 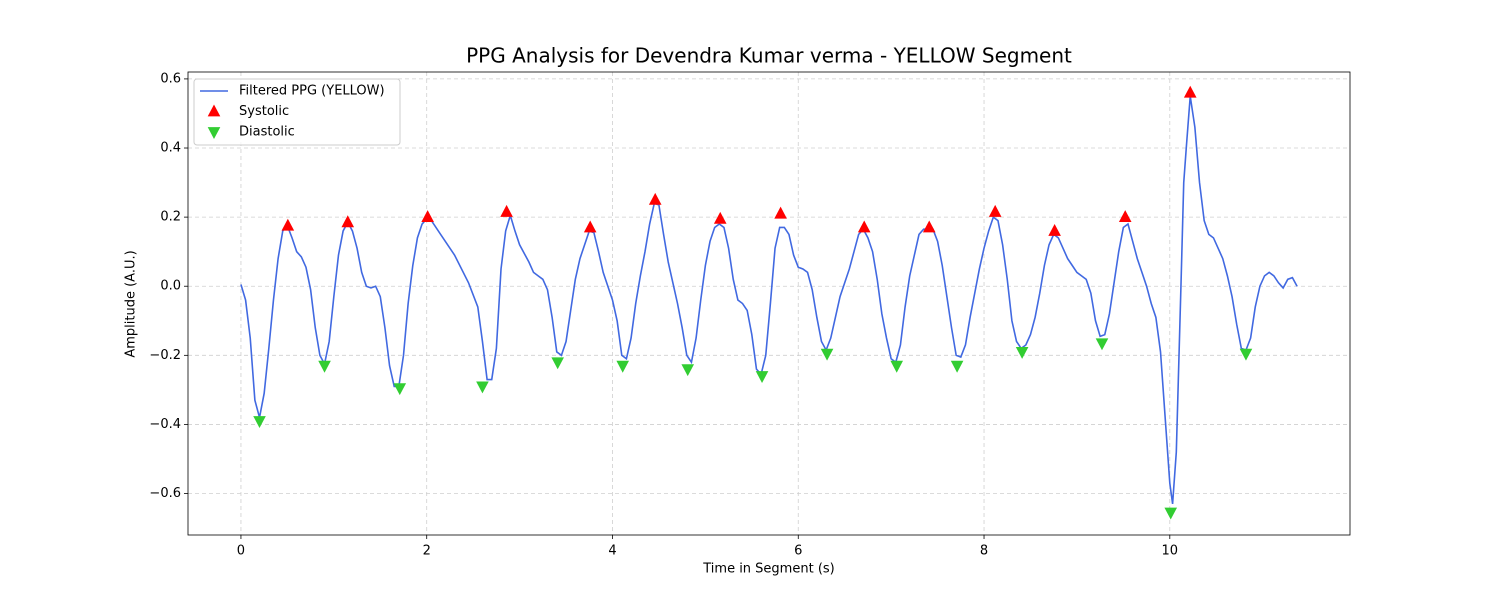 I want to click on y-tick-label: −0.4, so click(x=165, y=424).